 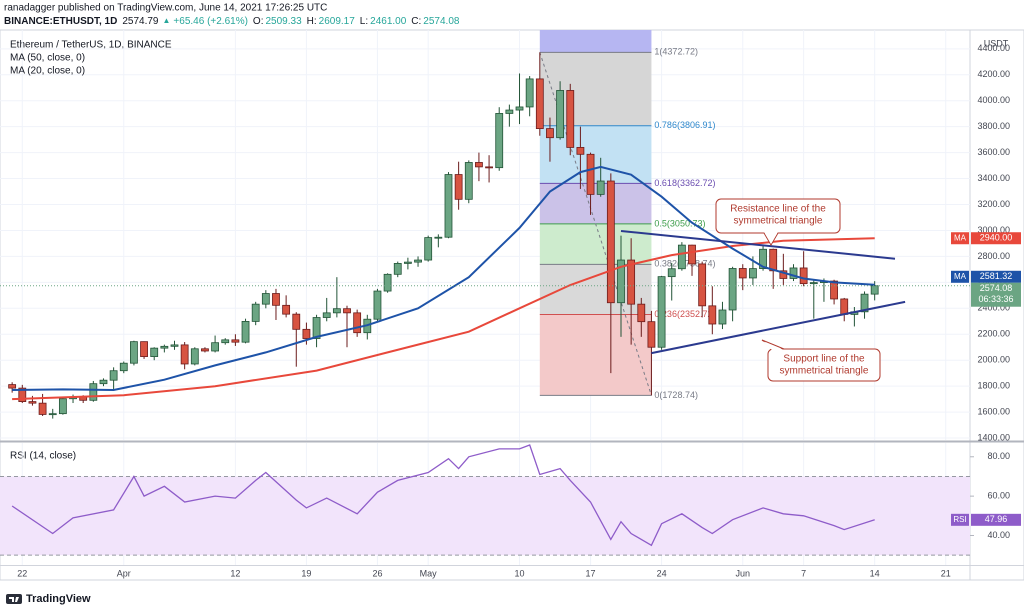 What do you see at coordinates (258, 21) in the screenshot?
I see `ohlc-label: O:` at bounding box center [258, 21].